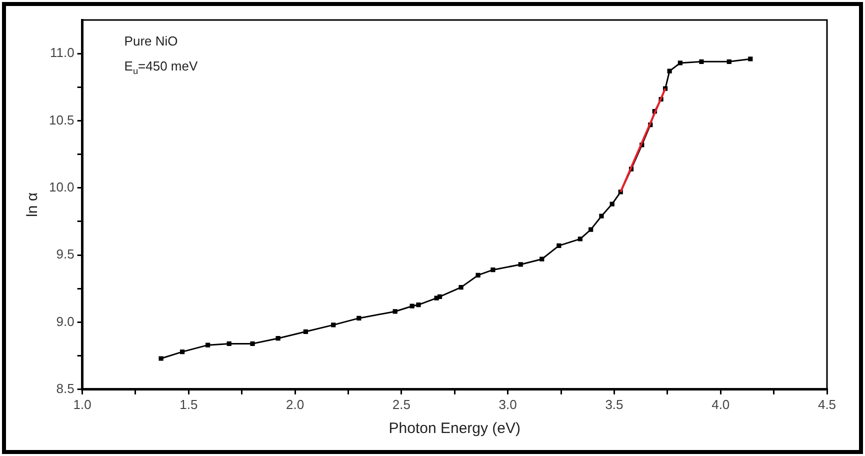 The width and height of the screenshot is (865, 456). What do you see at coordinates (721, 404) in the screenshot?
I see `x-tick-label: 4.0` at bounding box center [721, 404].